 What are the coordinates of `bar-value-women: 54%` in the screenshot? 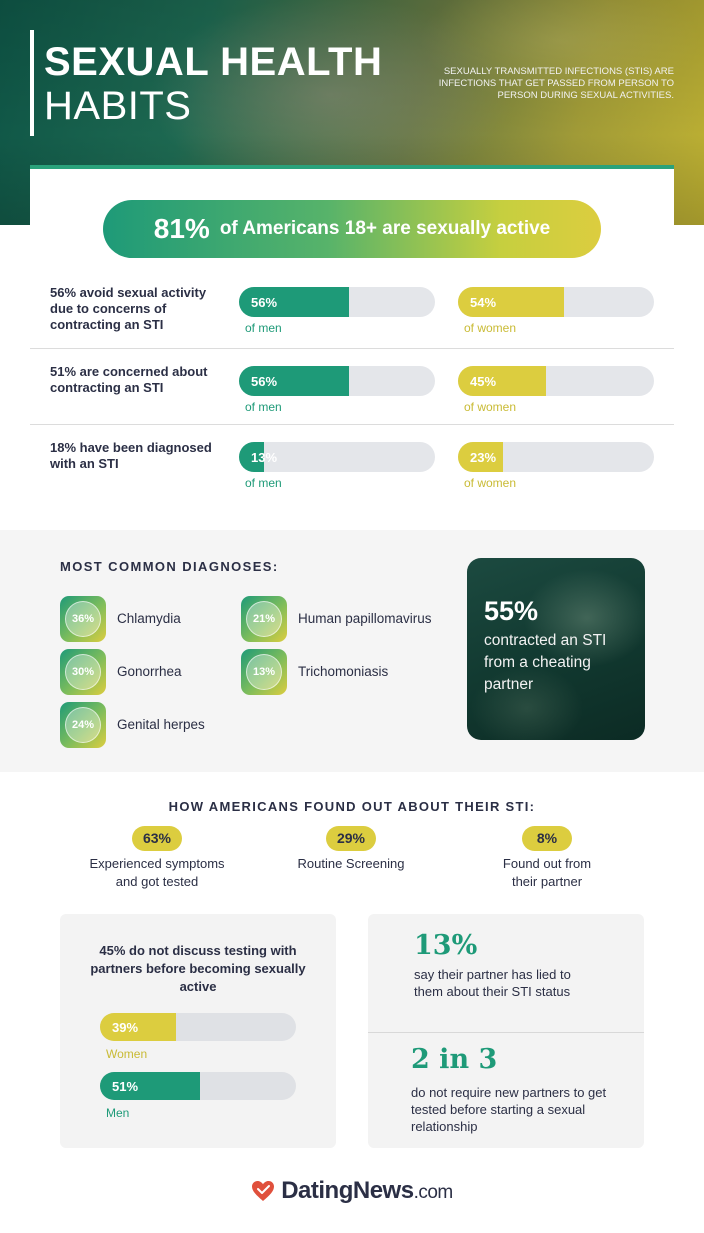 It's located at (483, 302).